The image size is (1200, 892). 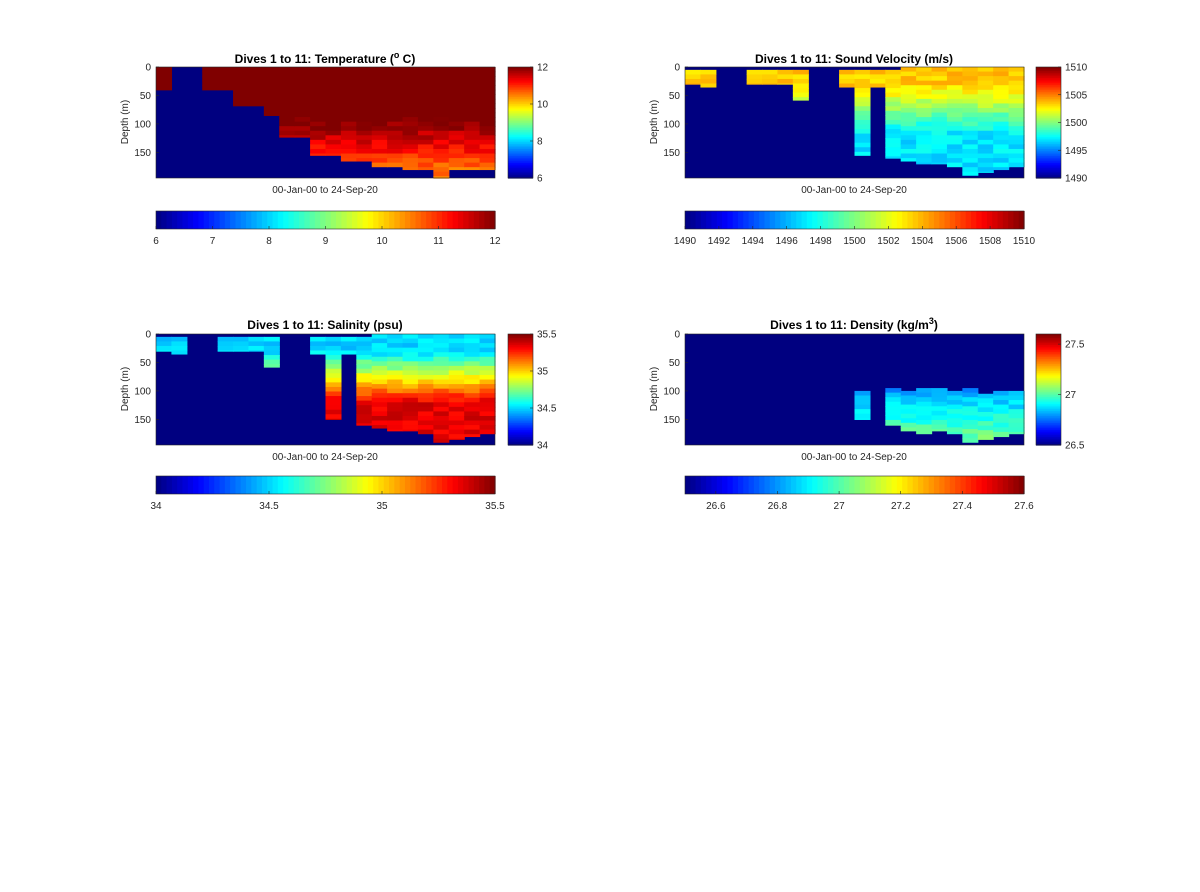 What do you see at coordinates (325, 457) in the screenshot?
I see `salinity-xlabel: 00-Jan-00 to 24-Sep-20` at bounding box center [325, 457].